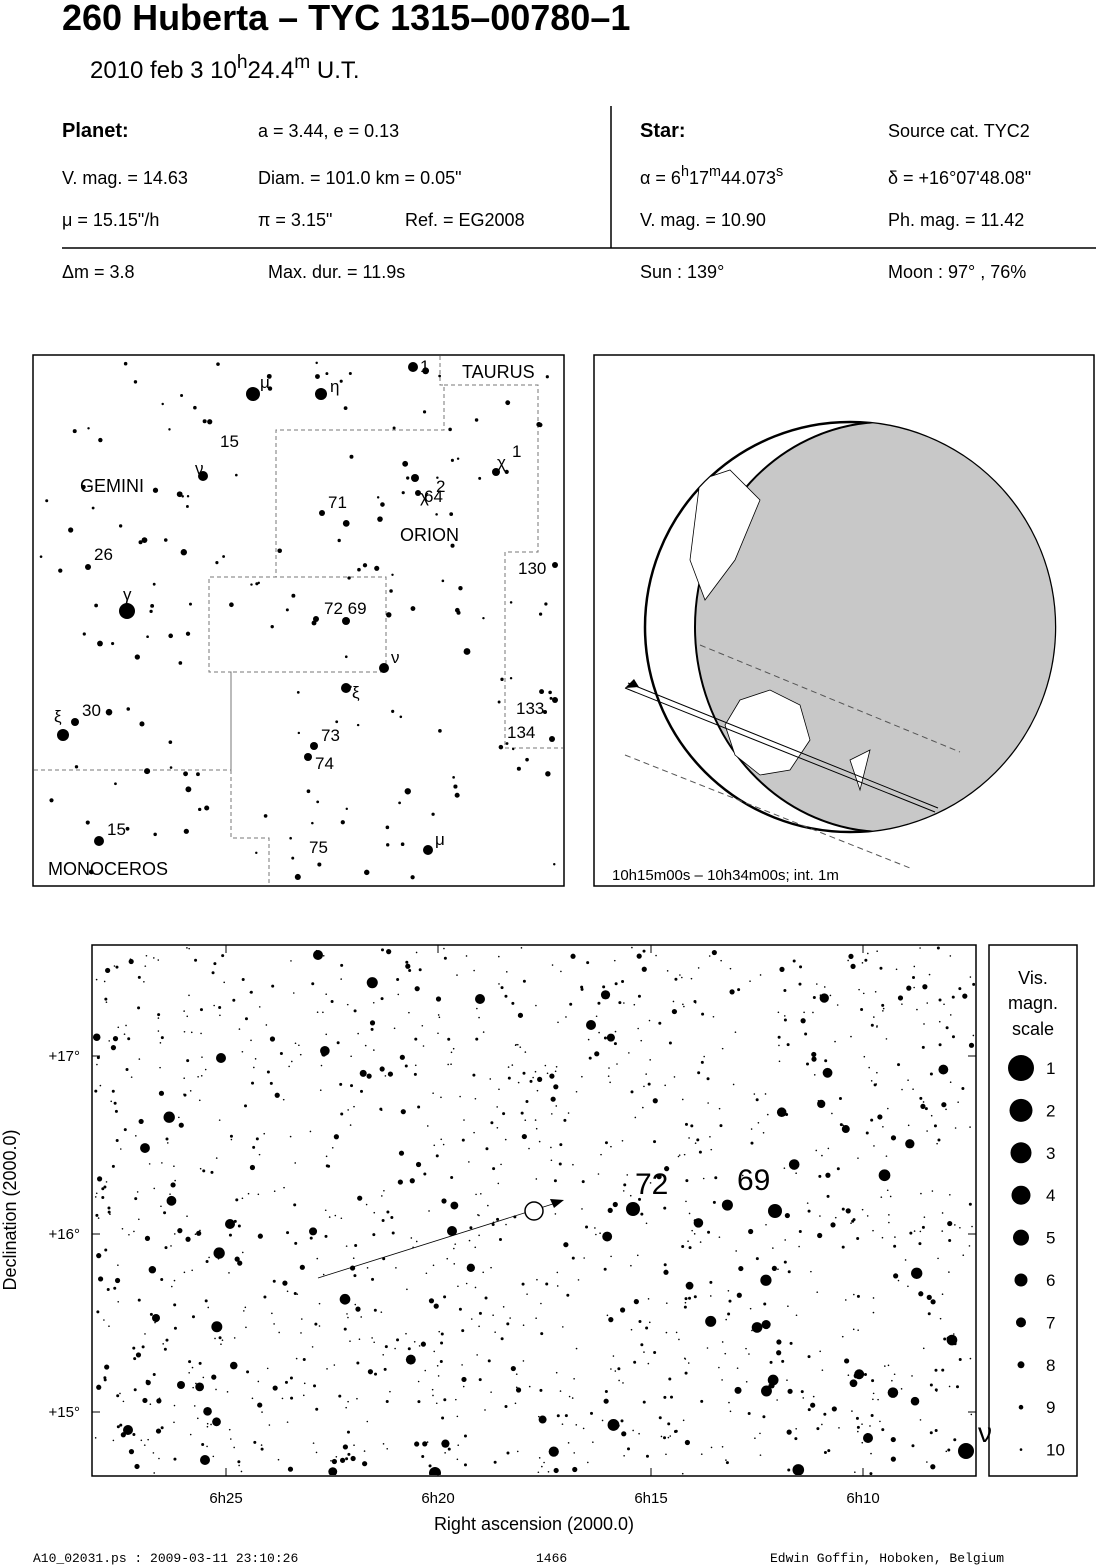 Image resolution: width=1096 pixels, height=1568 pixels. What do you see at coordinates (501, 462) in the screenshot?
I see `star-label: χ` at bounding box center [501, 462].